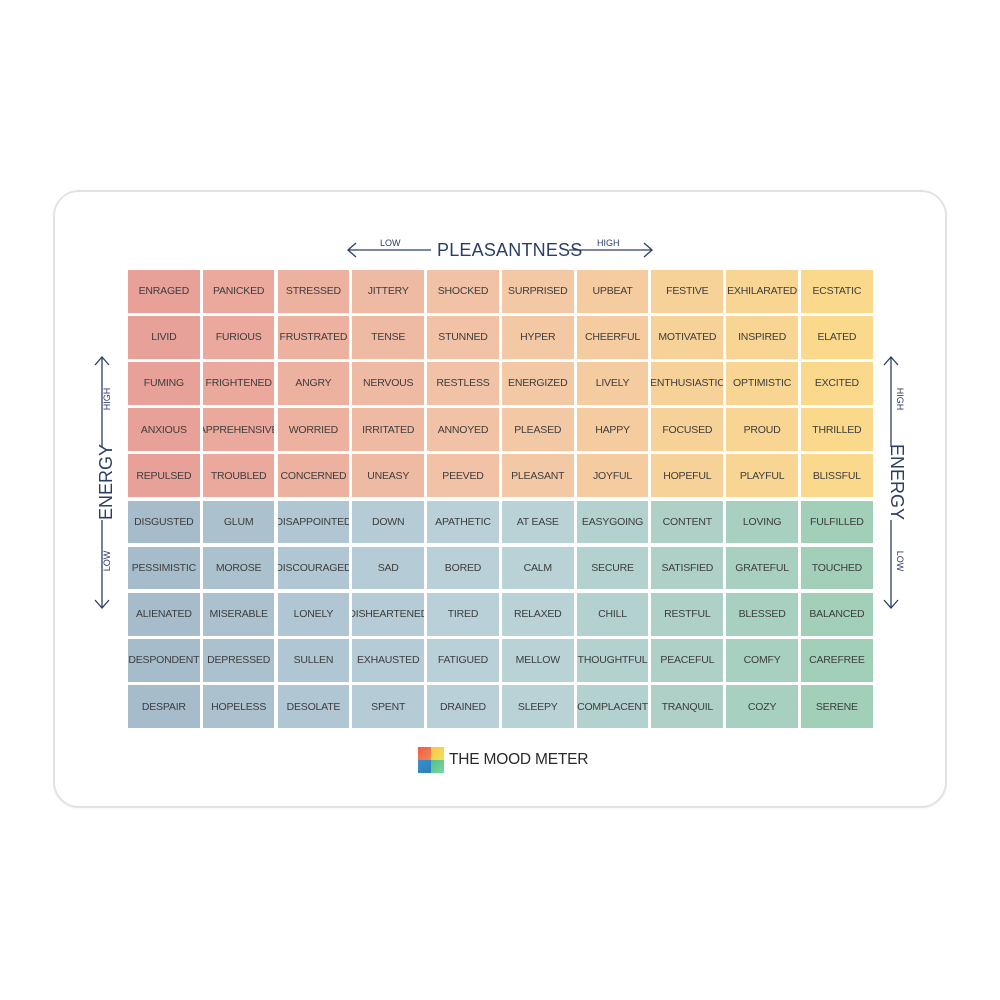  Describe the element at coordinates (313, 706) in the screenshot. I see `mood-cell: DESOLATE` at that location.